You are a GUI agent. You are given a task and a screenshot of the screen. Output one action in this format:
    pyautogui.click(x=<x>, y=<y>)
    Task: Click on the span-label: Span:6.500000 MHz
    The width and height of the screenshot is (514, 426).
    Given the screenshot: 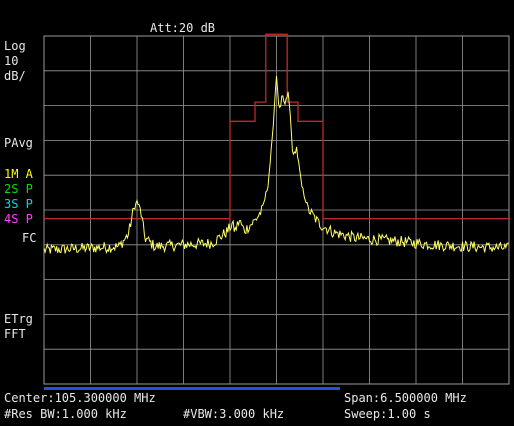 What is the action you would take?
    pyautogui.click(x=405, y=398)
    